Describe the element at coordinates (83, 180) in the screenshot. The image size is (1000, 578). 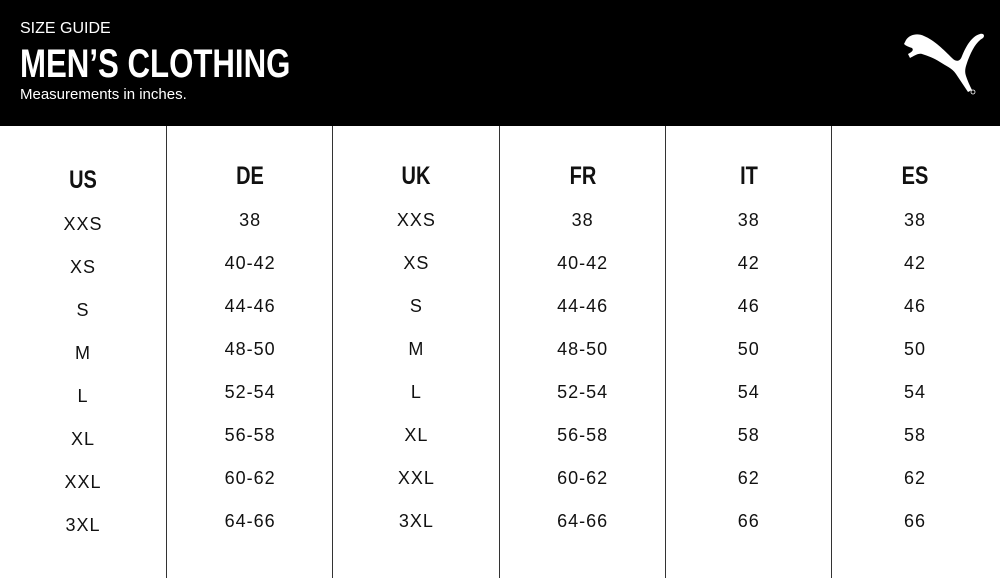
I see `column-header: US` at that location.